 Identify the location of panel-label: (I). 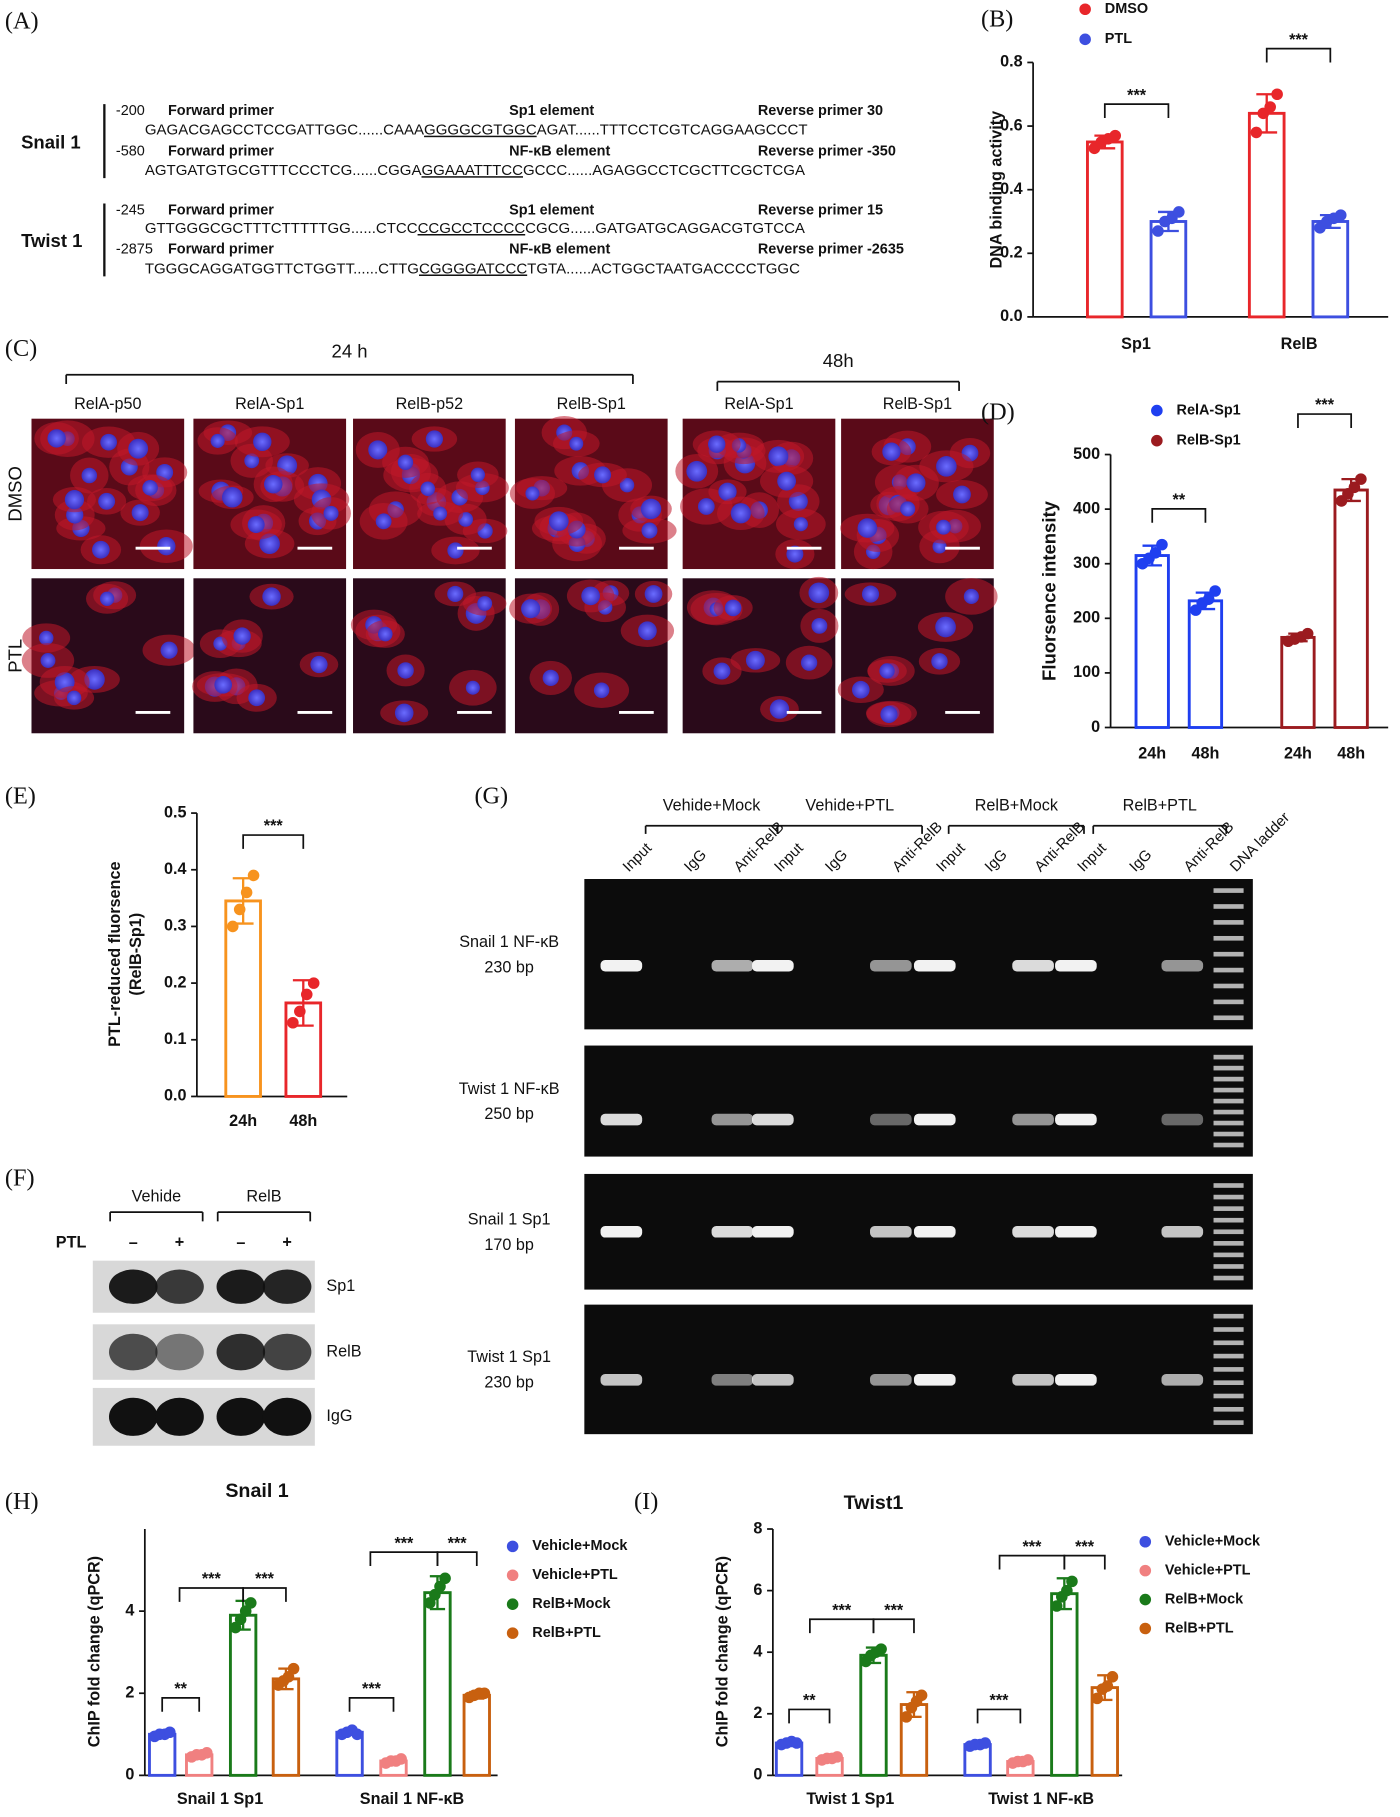
(646, 1501).